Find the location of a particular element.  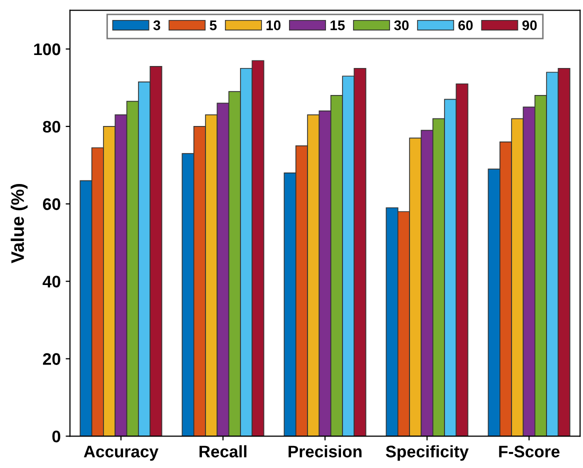

x-tick-label: Accuracy is located at coordinates (121, 453).